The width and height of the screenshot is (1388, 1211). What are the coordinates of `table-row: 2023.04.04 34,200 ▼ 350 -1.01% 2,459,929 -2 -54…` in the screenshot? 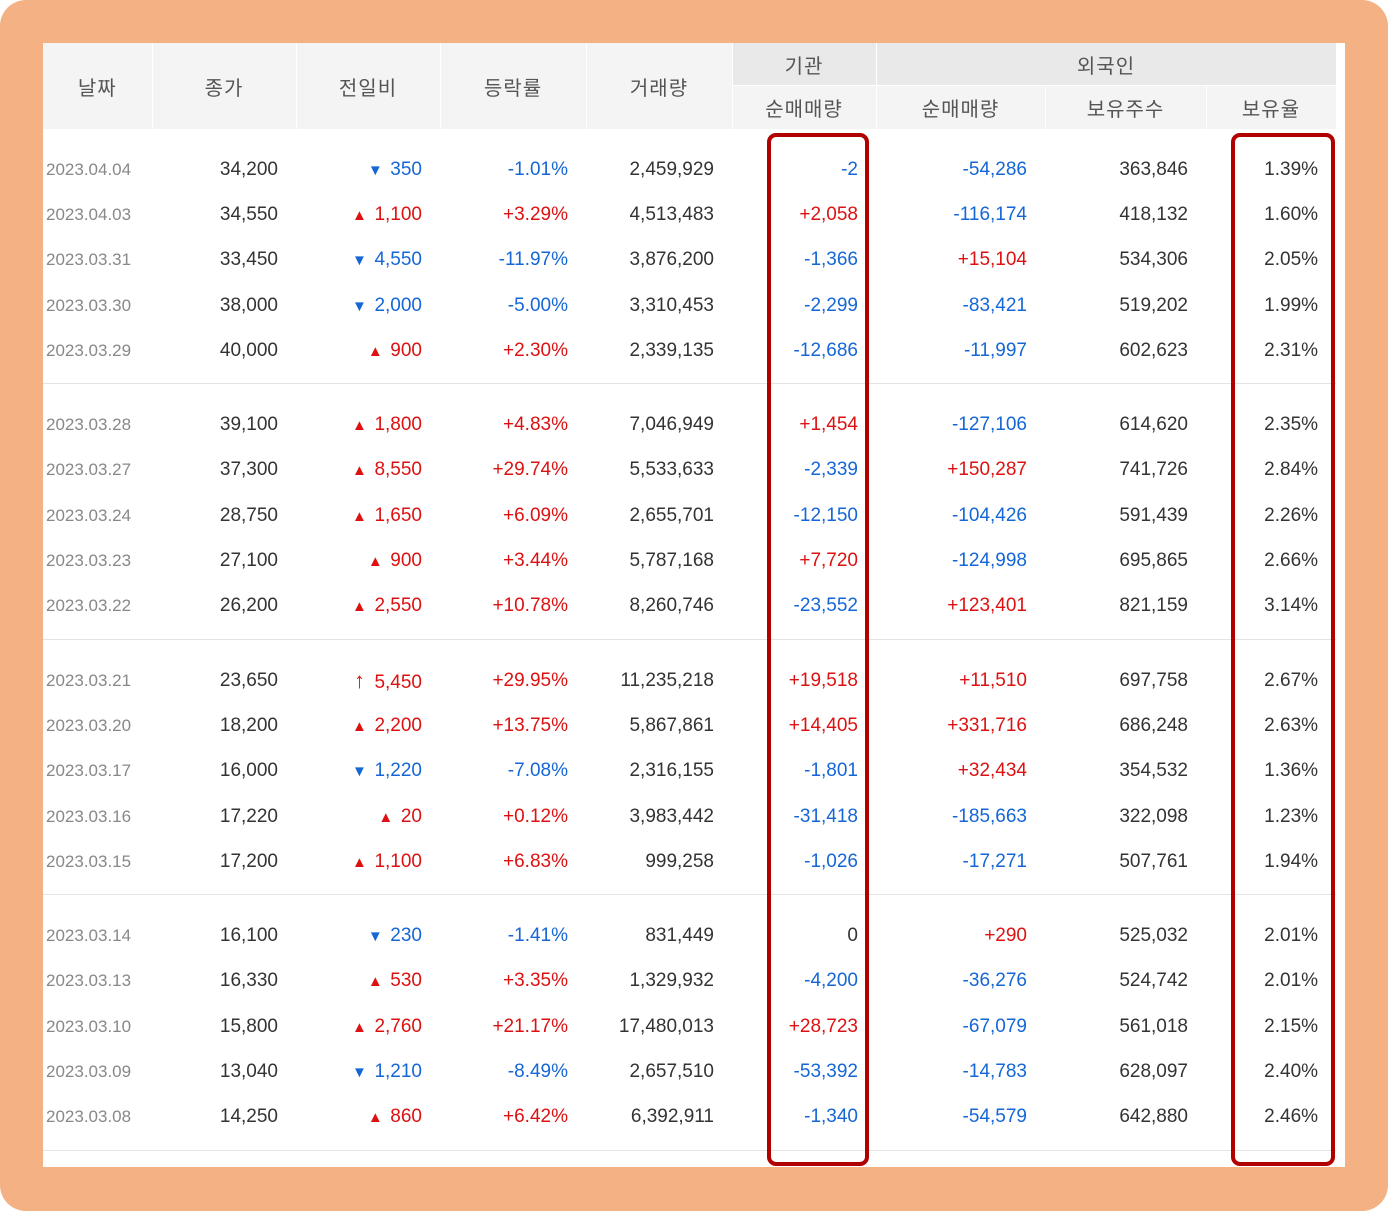 It's located at (689, 160).